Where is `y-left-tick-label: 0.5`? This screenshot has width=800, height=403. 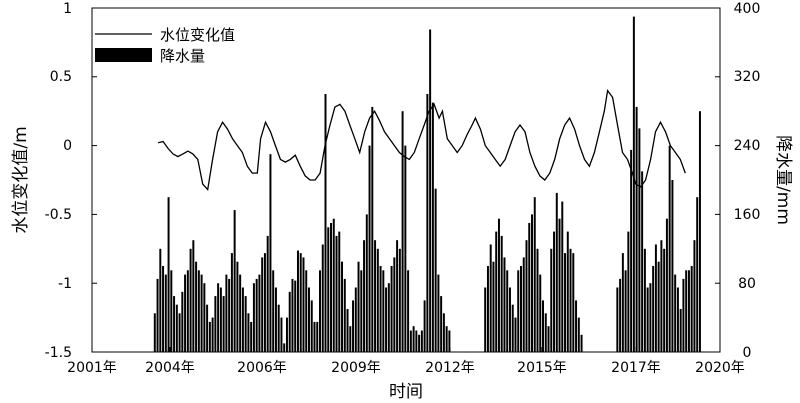 y-left-tick-label: 0.5 is located at coordinates (61, 77).